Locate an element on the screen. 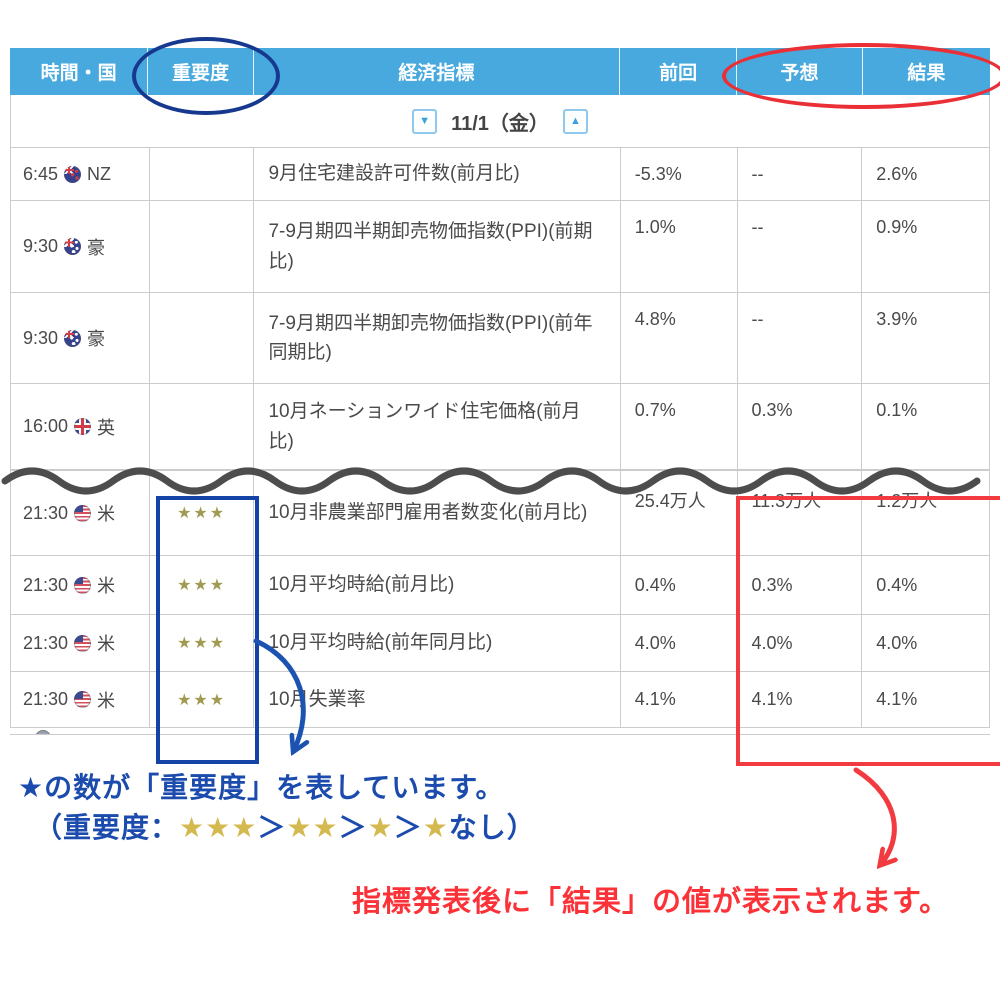  column-header-result: 結果 is located at coordinates (925, 71).